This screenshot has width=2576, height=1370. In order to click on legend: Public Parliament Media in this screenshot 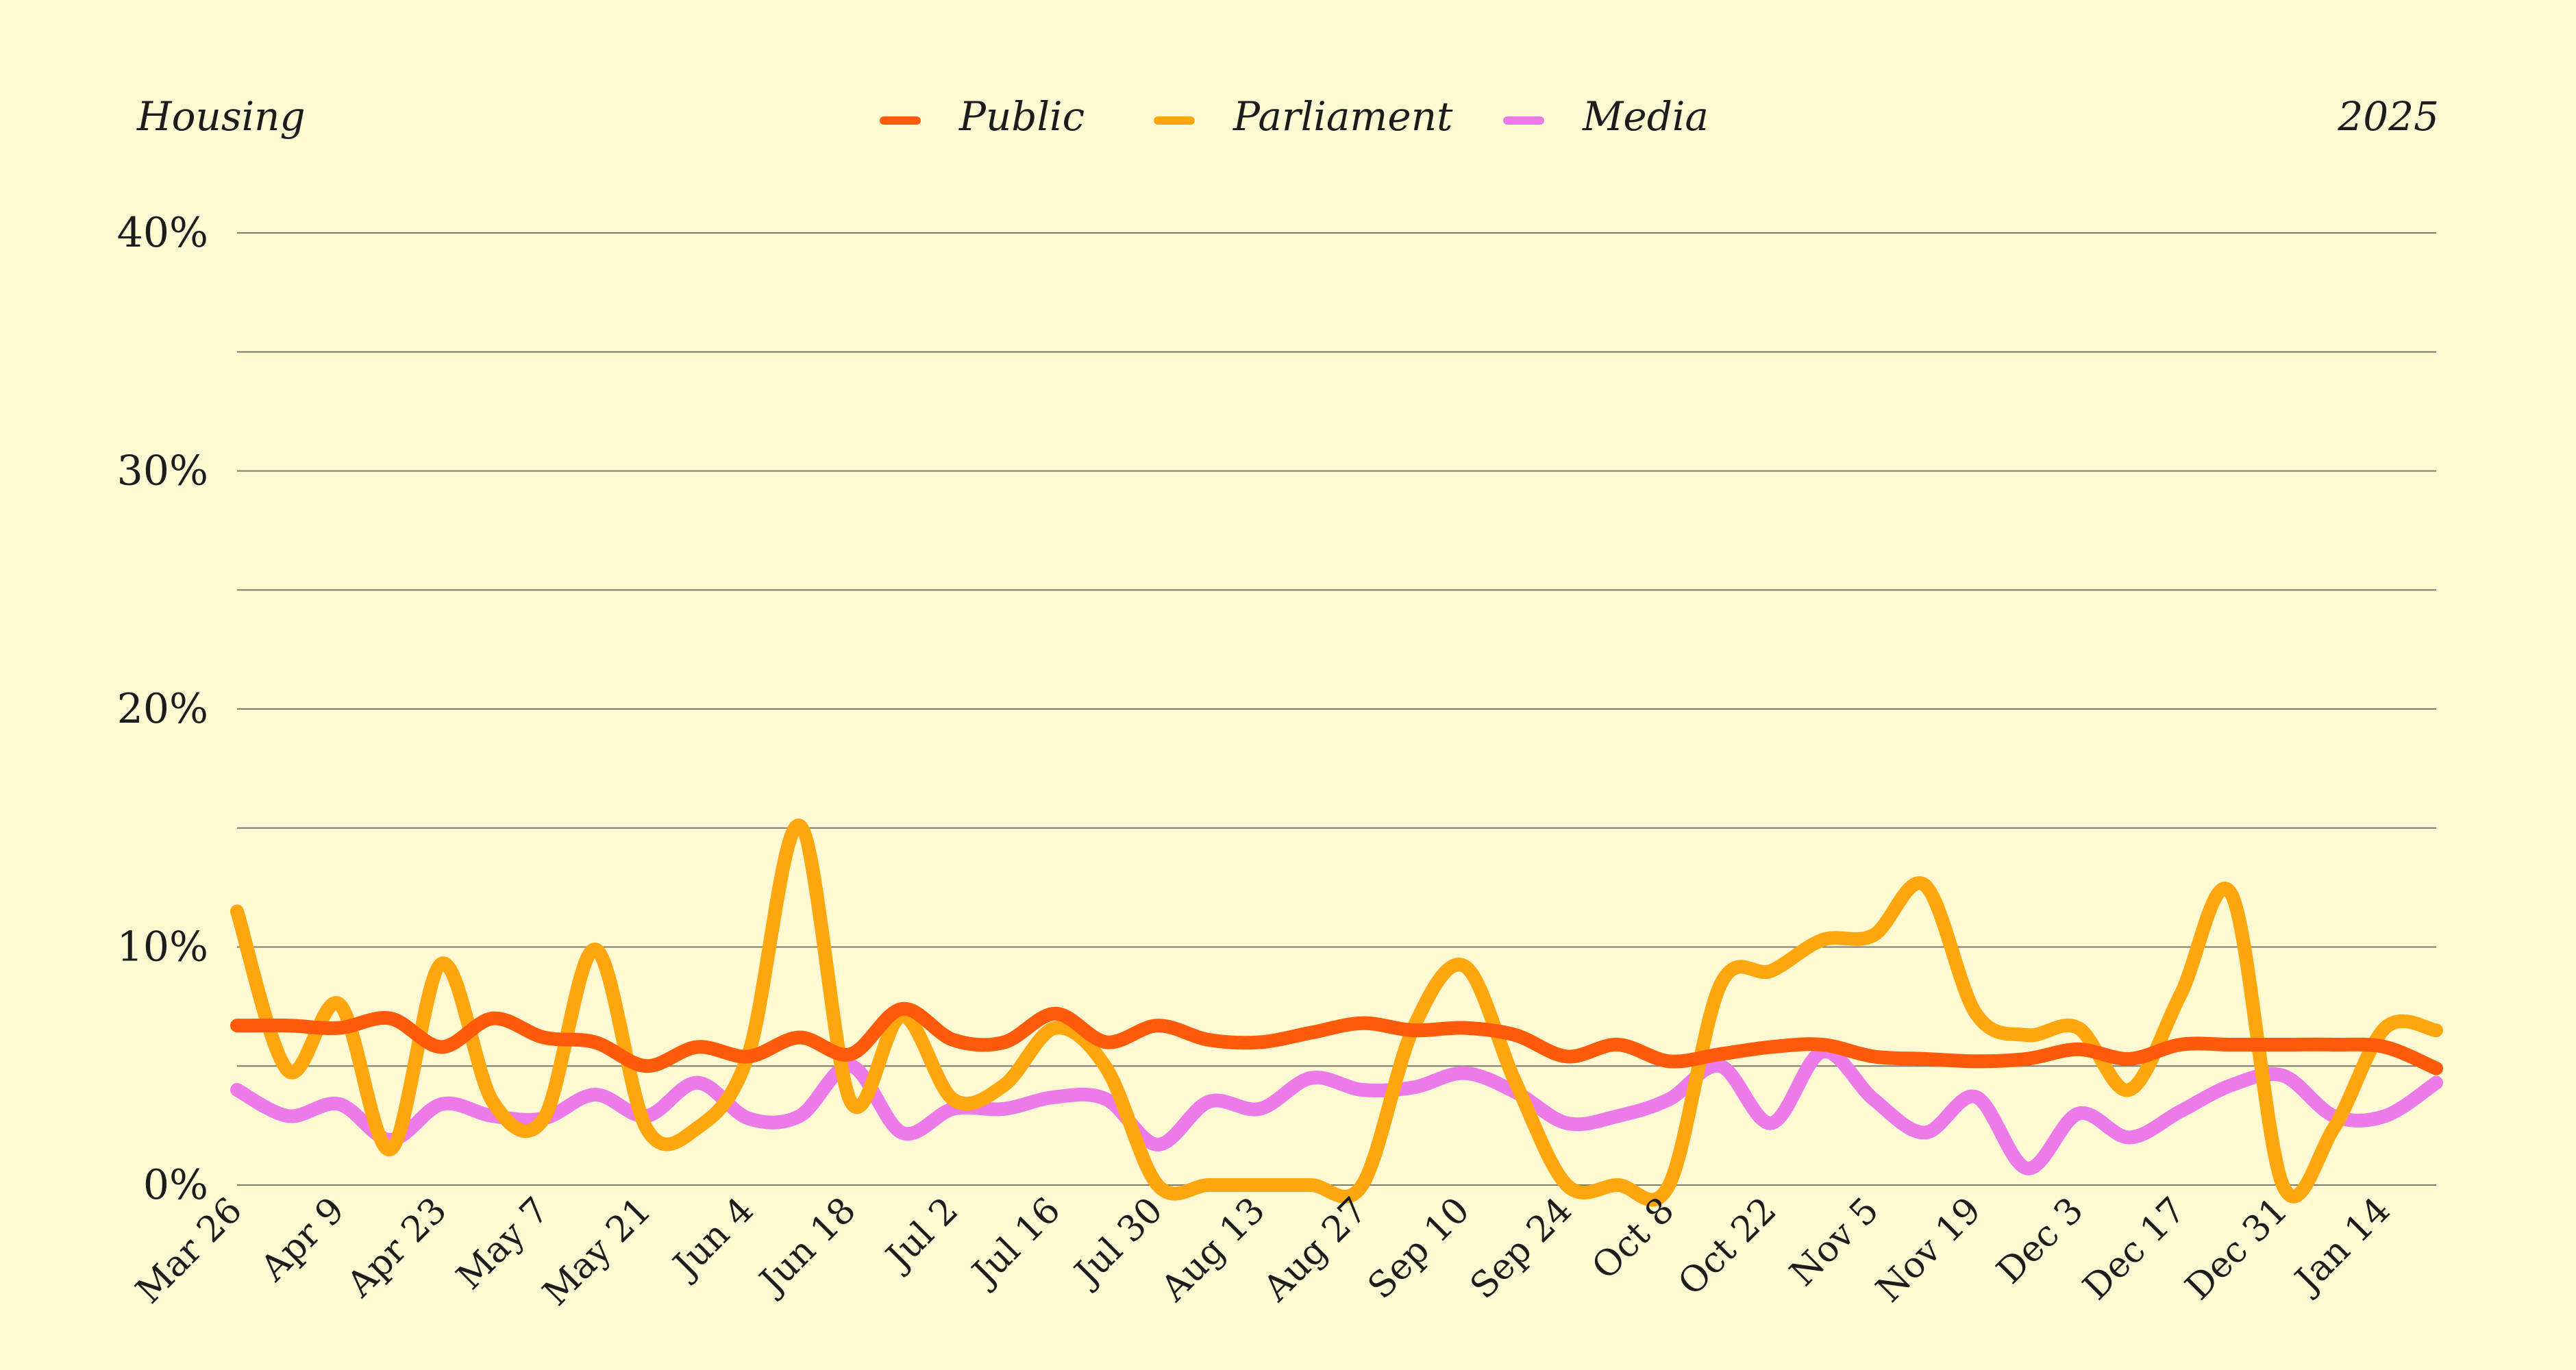, I will do `click(1294, 116)`.